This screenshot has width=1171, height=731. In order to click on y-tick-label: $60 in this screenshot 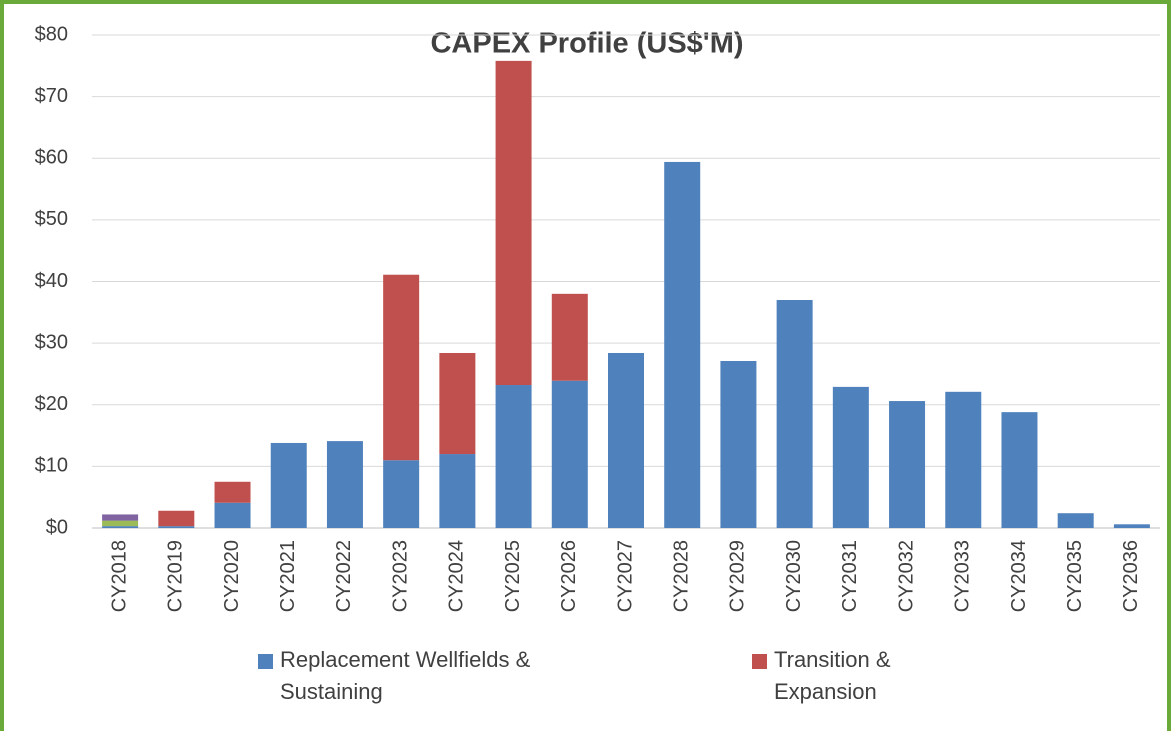, I will do `click(51, 158)`.